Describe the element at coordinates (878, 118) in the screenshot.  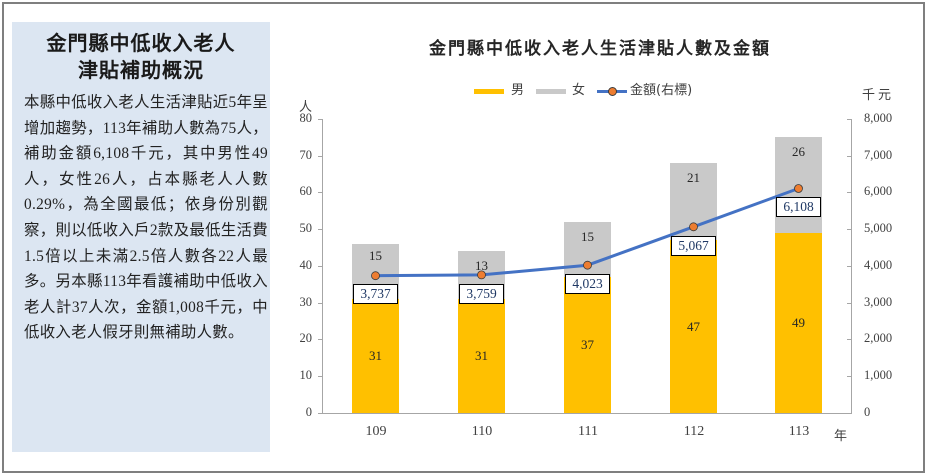
I see `right-tick-label: 8,000` at that location.